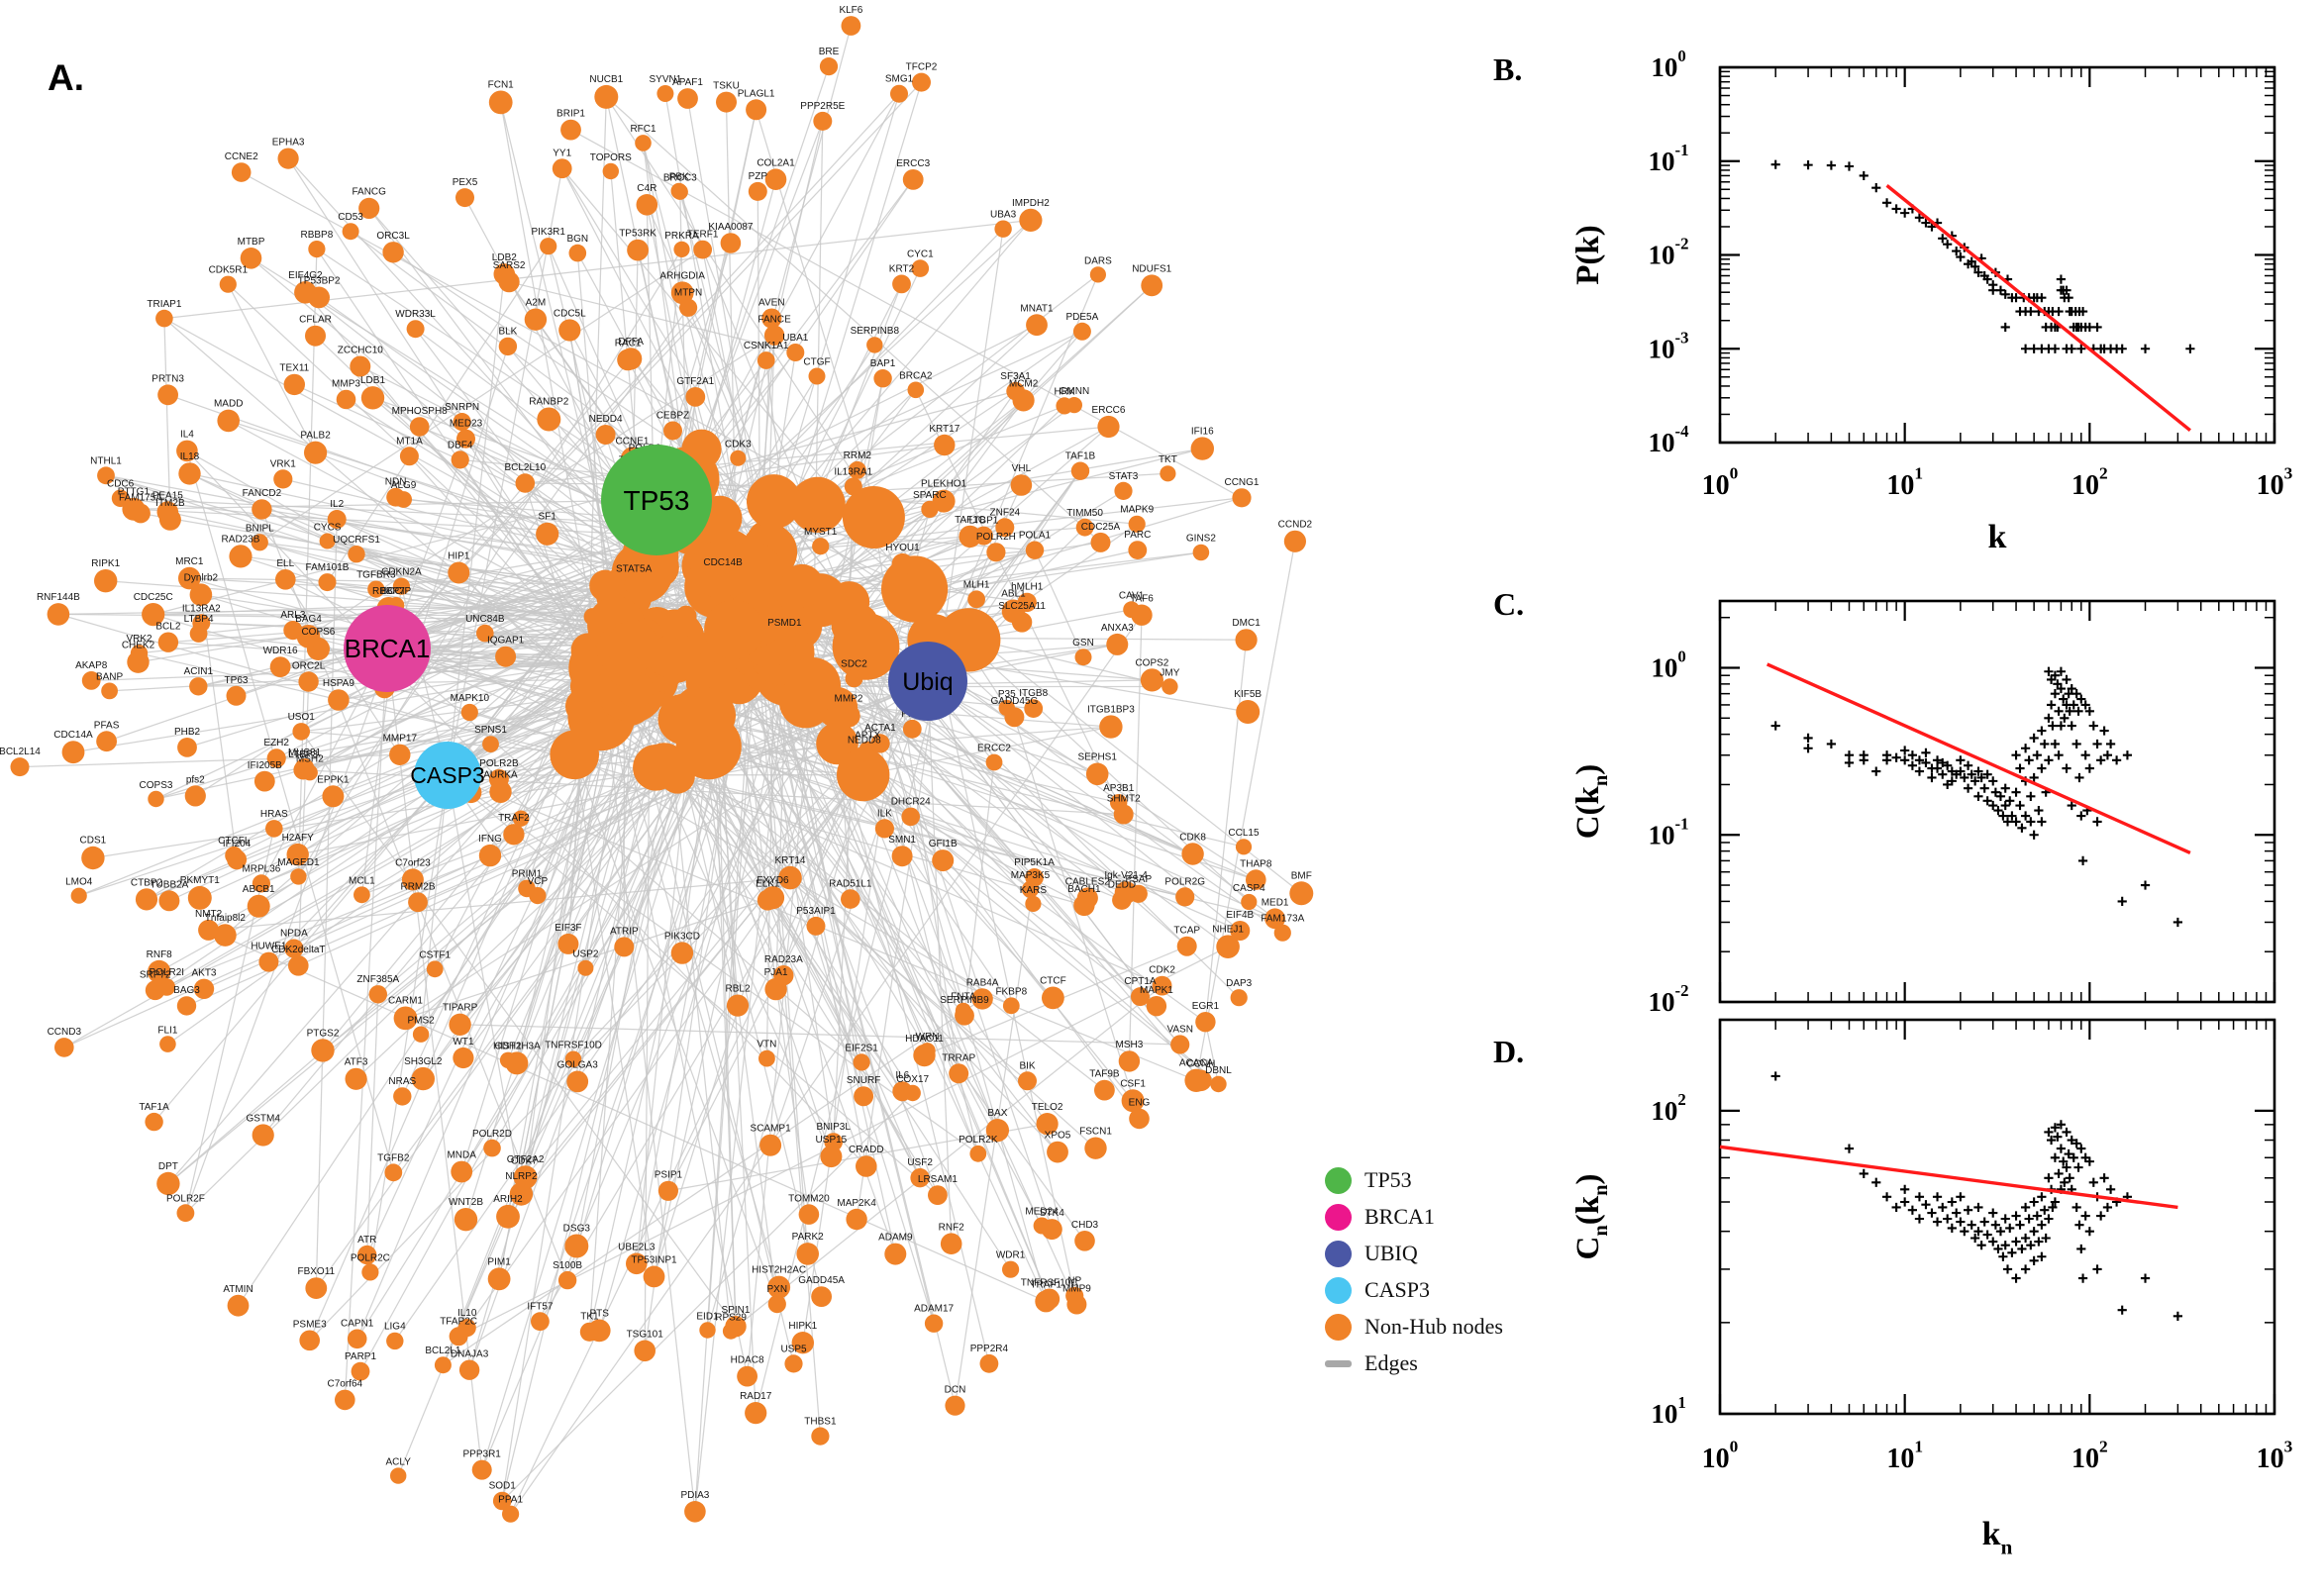 Image resolution: width=2323 pixels, height=1596 pixels. Describe the element at coordinates (767, 346) in the screenshot. I see `gene-label: CSNK1A1` at that location.